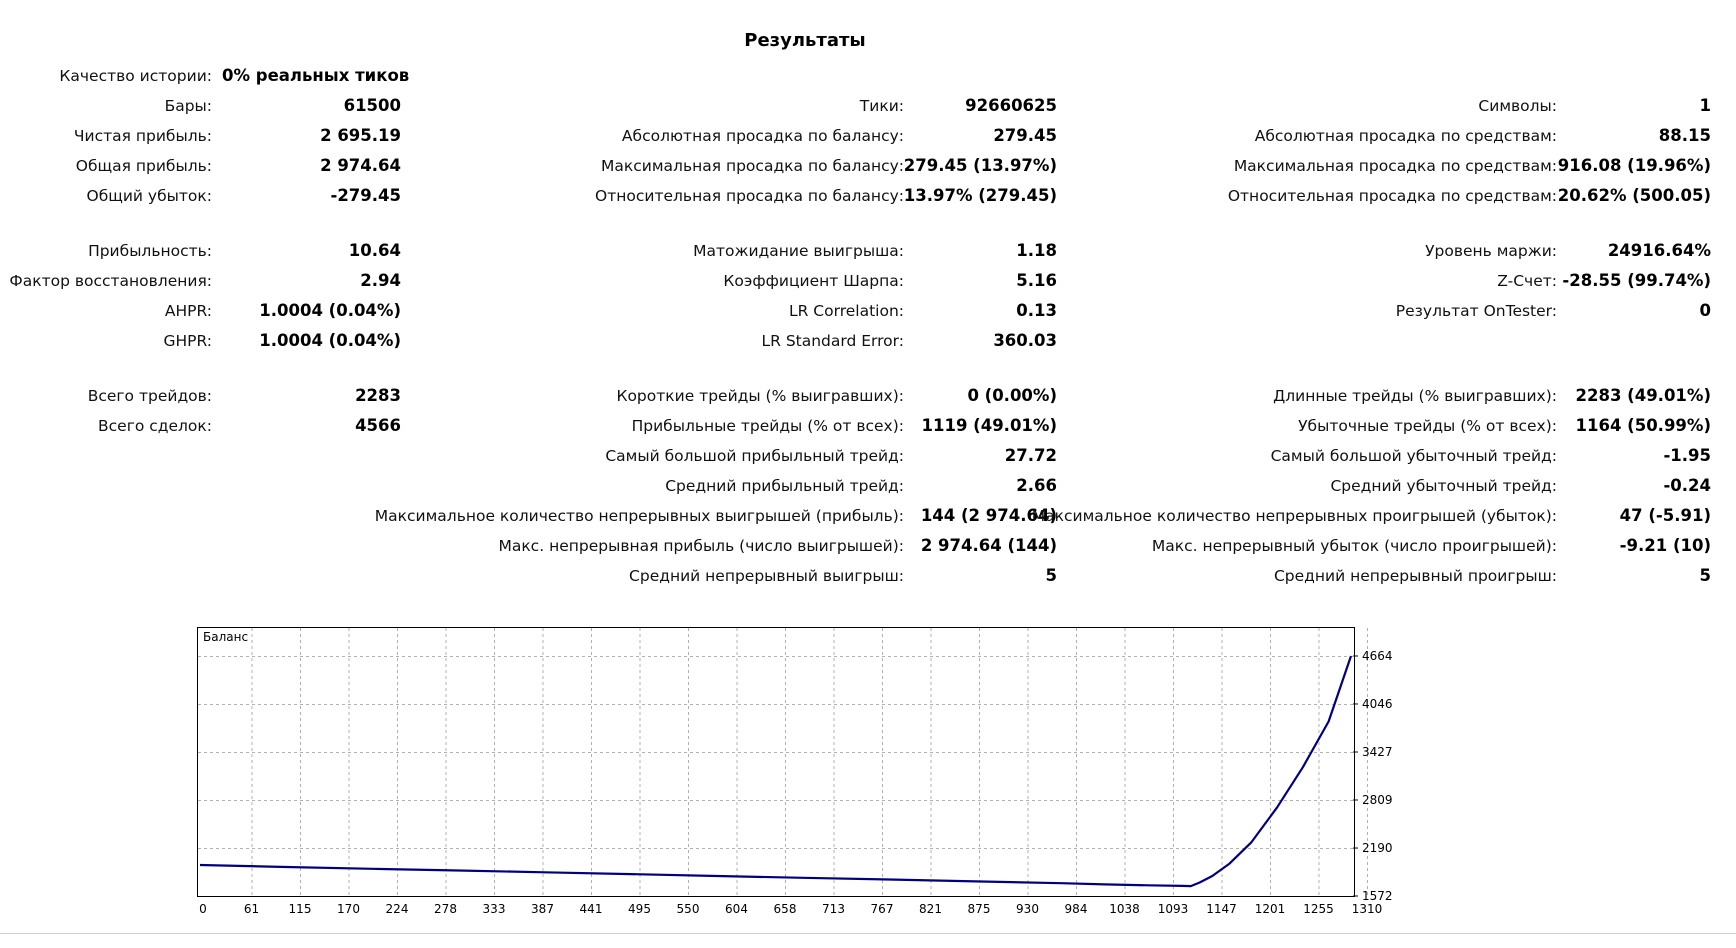  Describe the element at coordinates (348, 909) in the screenshot. I see `chart-x-tick-label: 170` at that location.